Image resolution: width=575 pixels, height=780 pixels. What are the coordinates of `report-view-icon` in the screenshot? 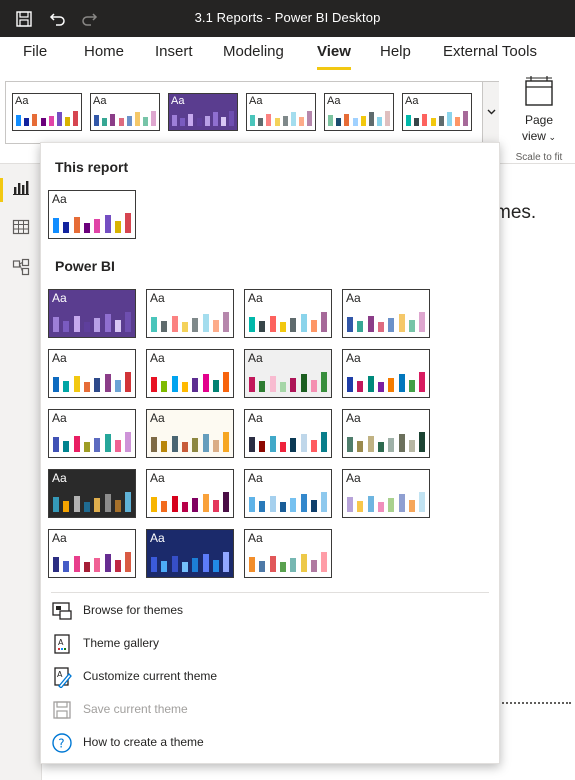 It's located at (21, 187).